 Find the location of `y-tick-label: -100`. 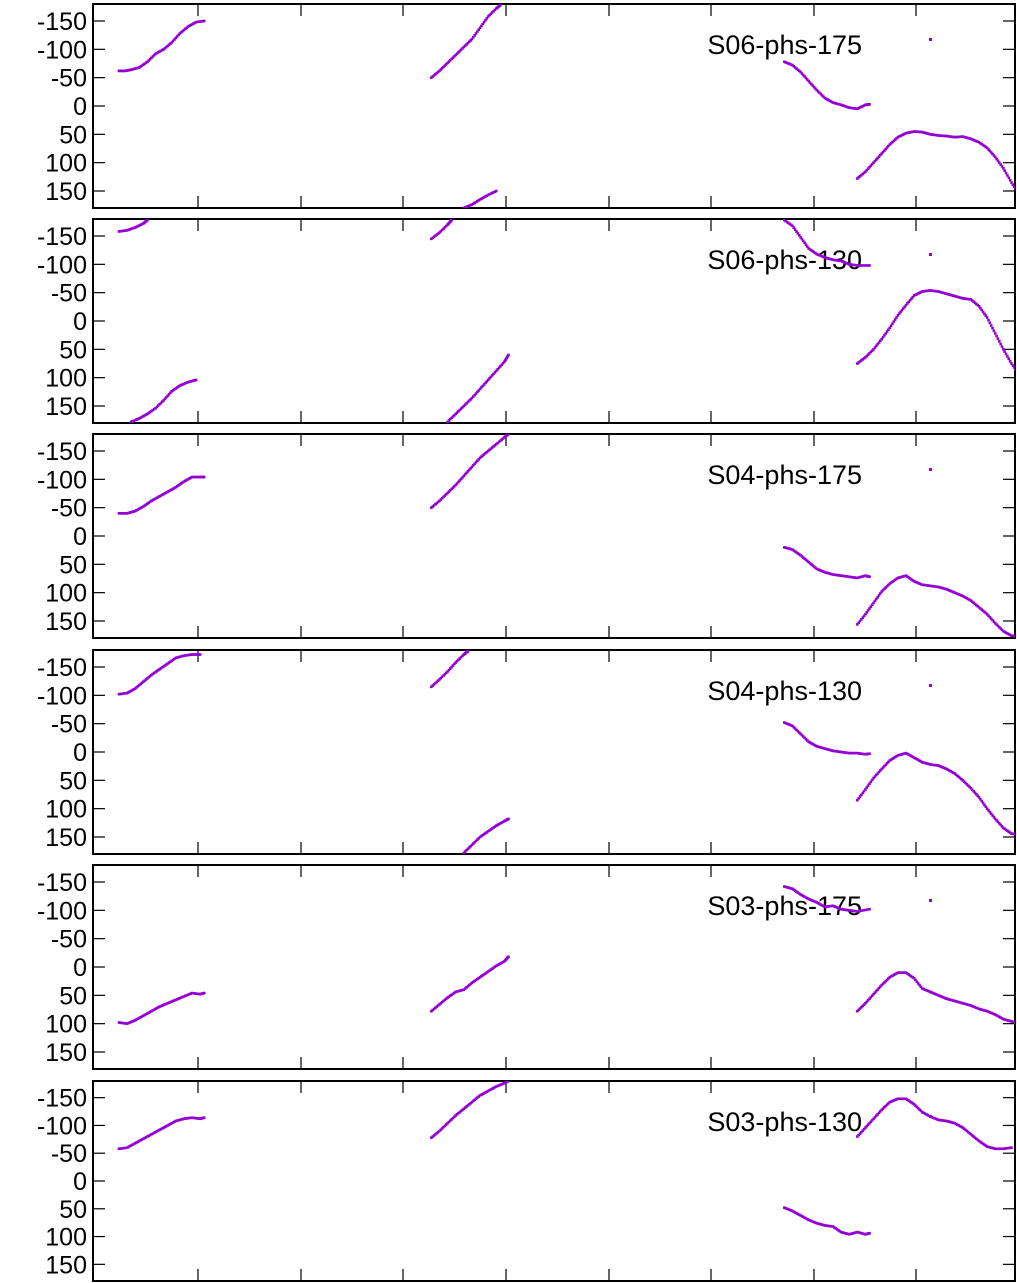

y-tick-label: -100 is located at coordinates (62, 265).